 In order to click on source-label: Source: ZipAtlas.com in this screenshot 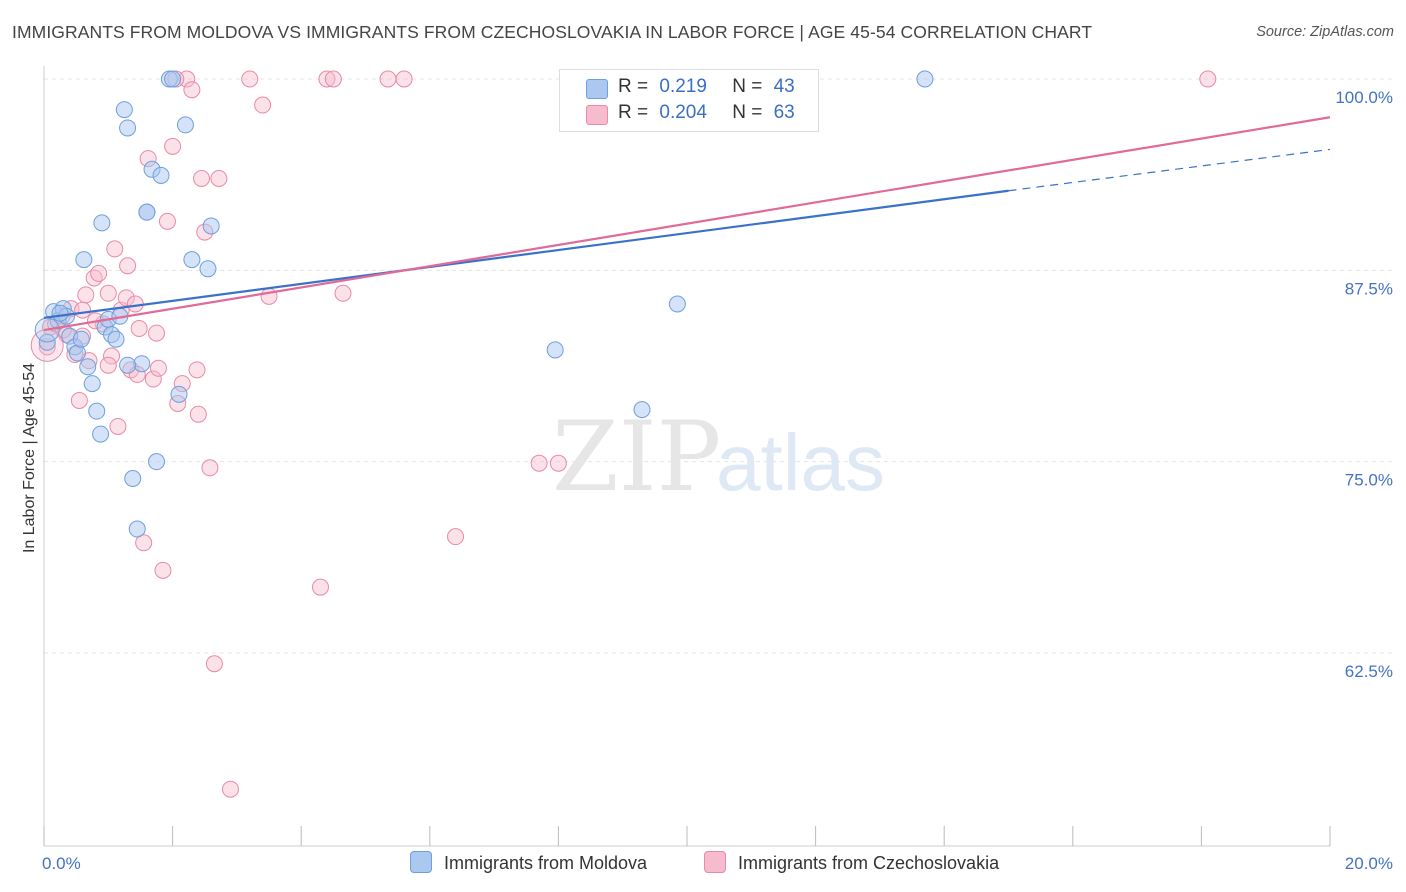, I will do `click(1325, 32)`.